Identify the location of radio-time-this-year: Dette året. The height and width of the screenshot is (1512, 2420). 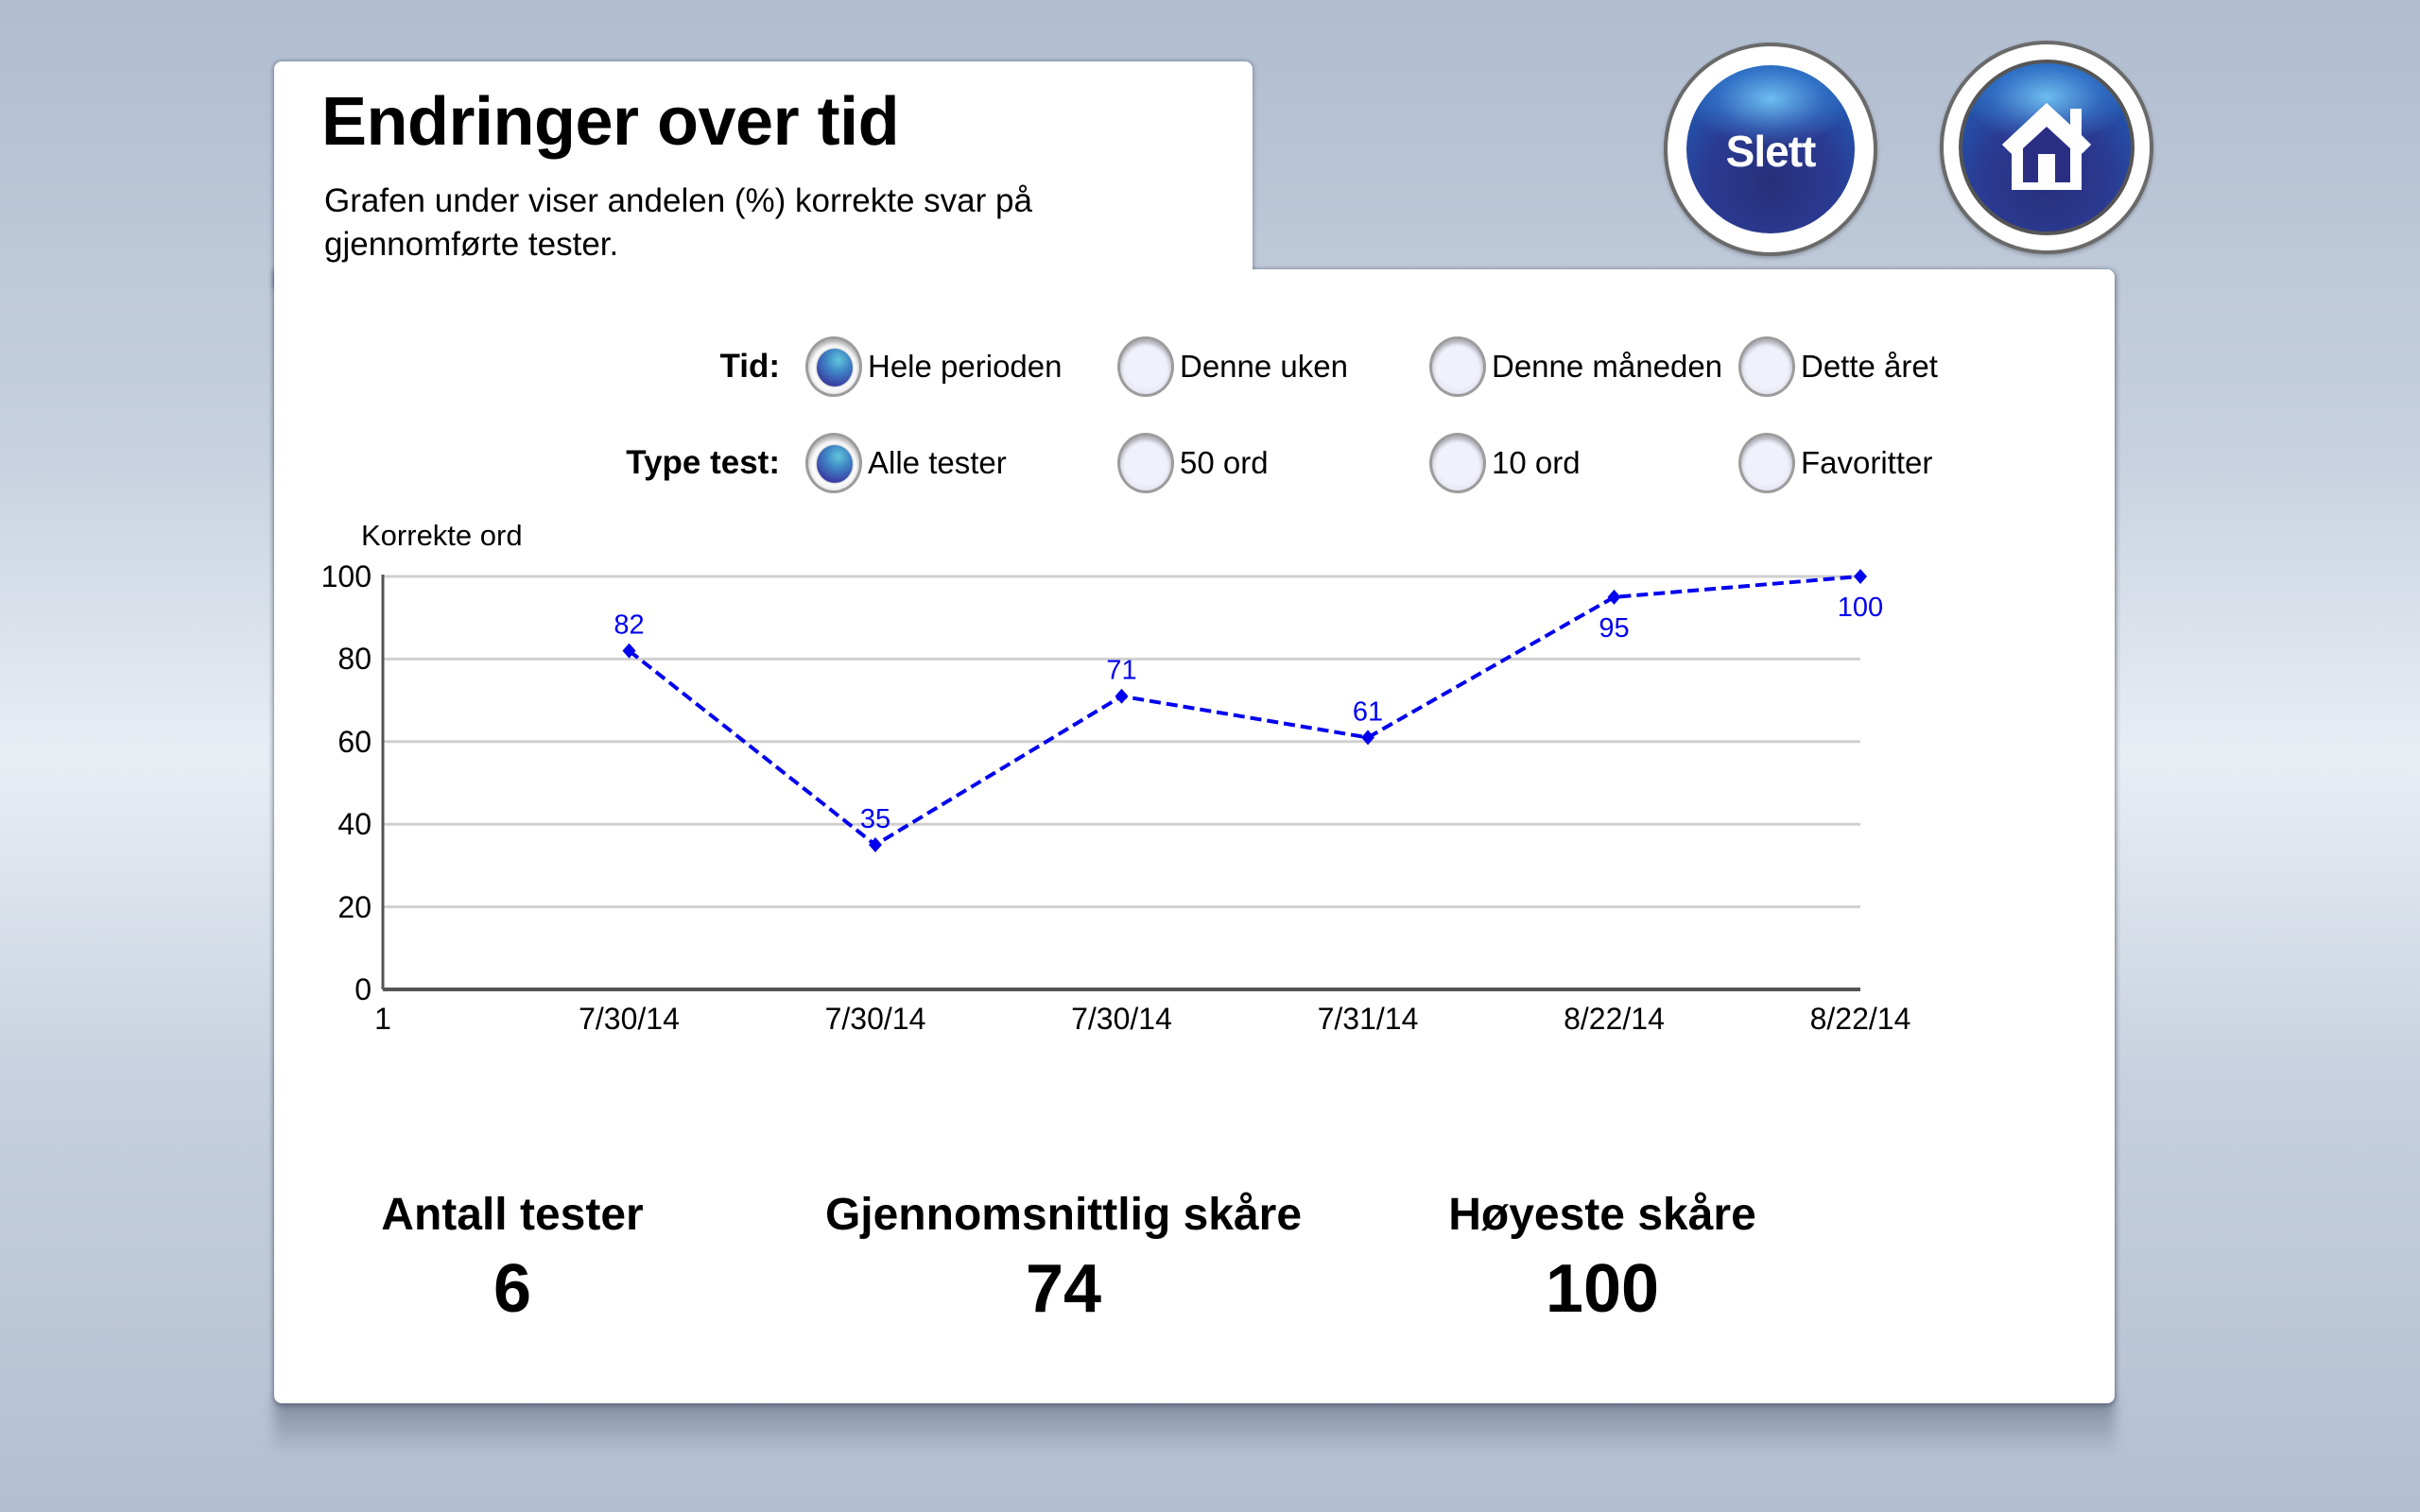
(1838, 366).